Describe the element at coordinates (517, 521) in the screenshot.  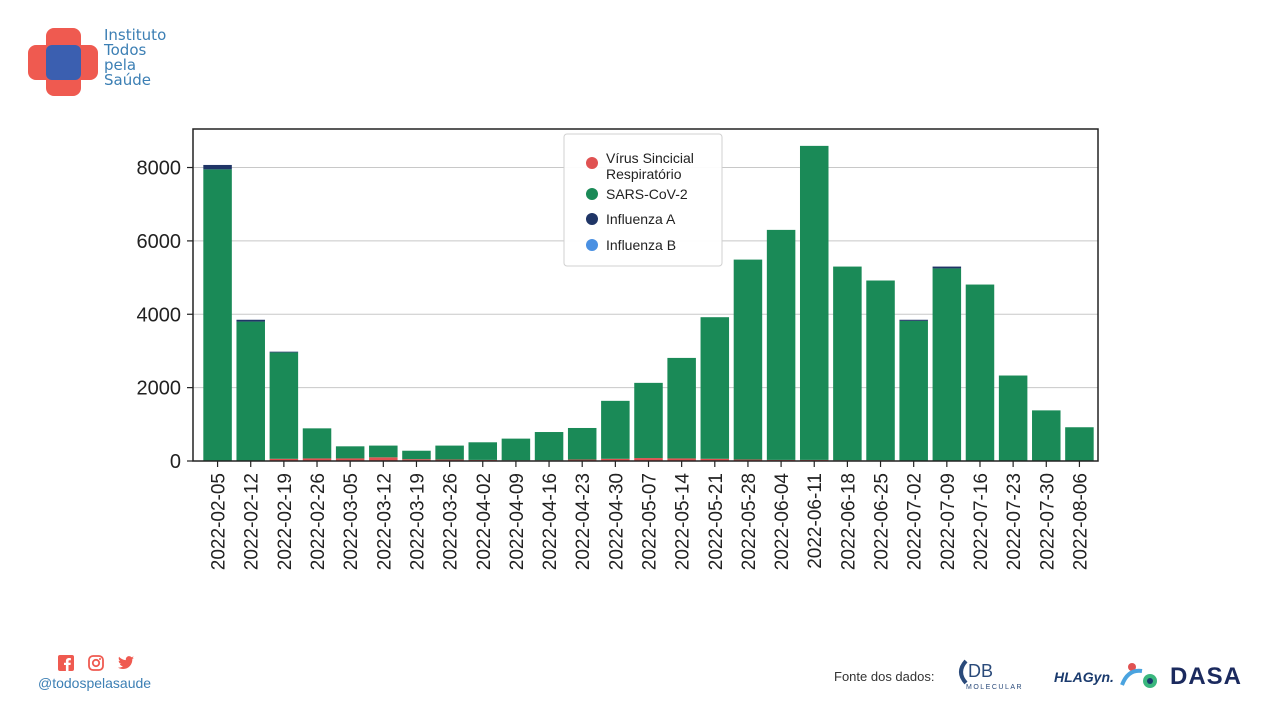
I see `x-tick-label: 2022-04-09` at that location.